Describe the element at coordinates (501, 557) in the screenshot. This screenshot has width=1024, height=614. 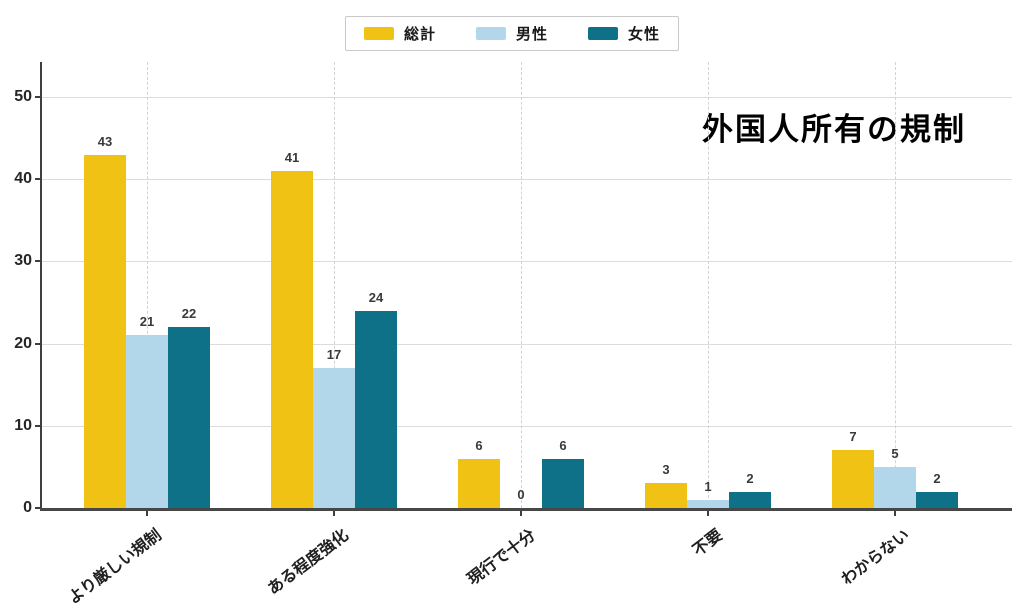
I see `x-axis-category-label: 現行で十分` at that location.